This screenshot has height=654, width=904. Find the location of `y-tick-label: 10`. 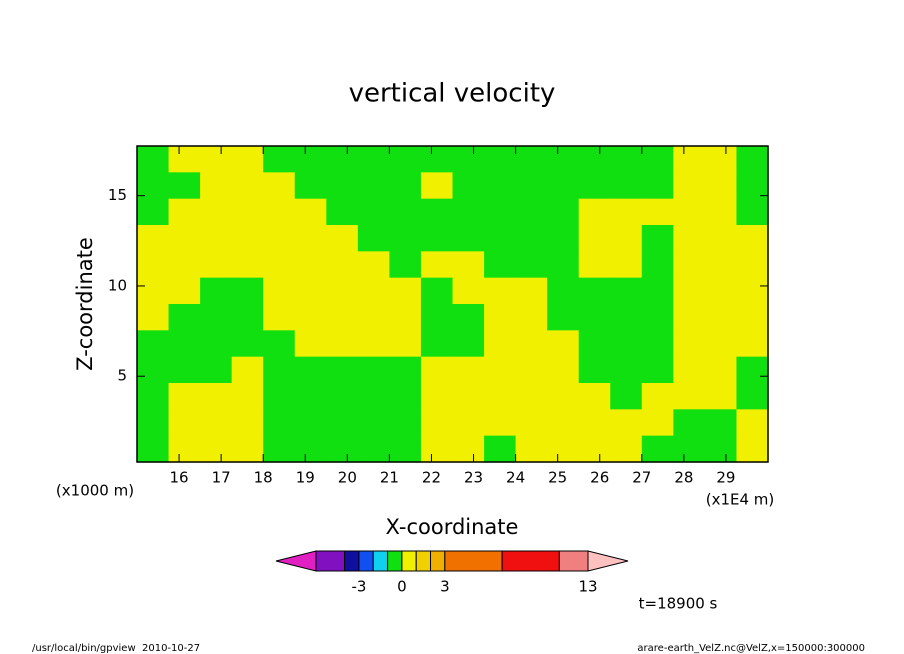

y-tick-label: 10 is located at coordinates (117, 285).